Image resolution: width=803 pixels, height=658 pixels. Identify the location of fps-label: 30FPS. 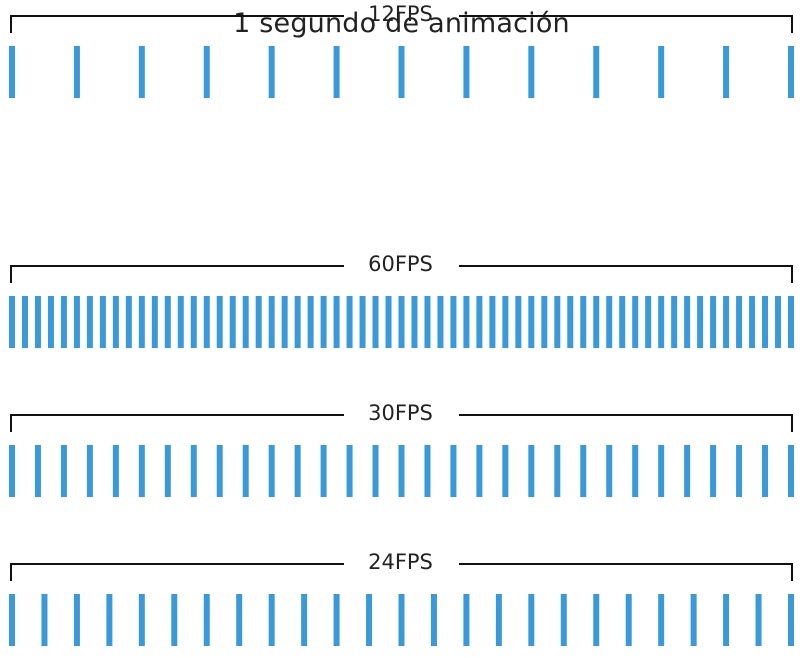
(400, 413).